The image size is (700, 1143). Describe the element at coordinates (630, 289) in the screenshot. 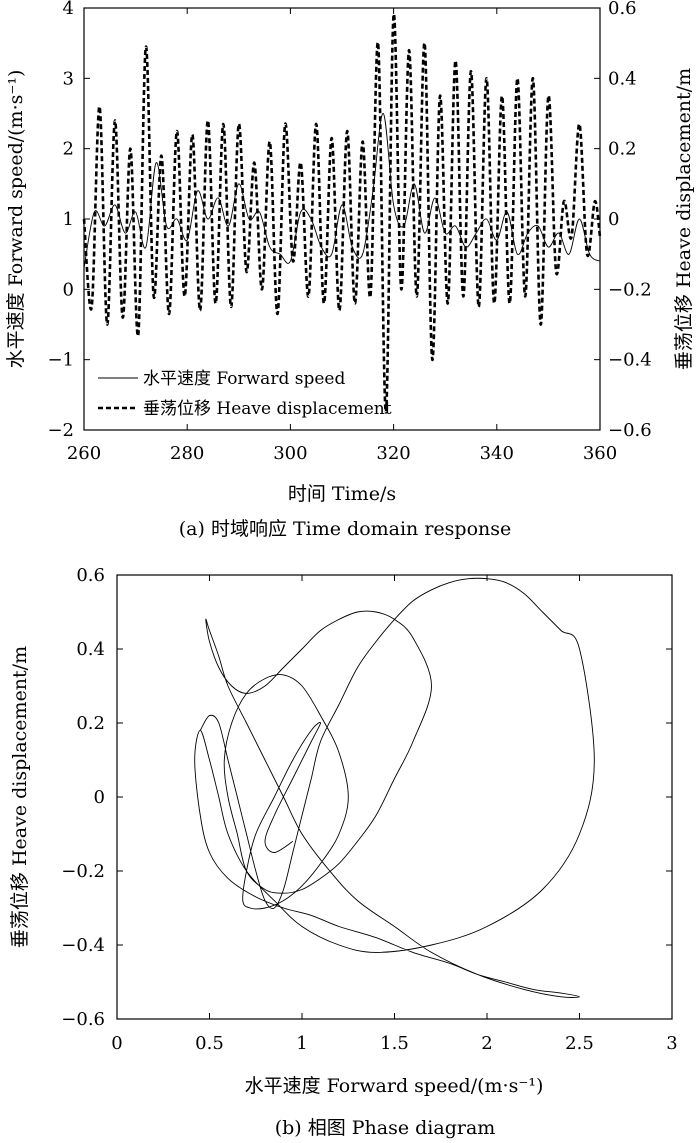

I see `right-y-tick-label: −0.2` at that location.